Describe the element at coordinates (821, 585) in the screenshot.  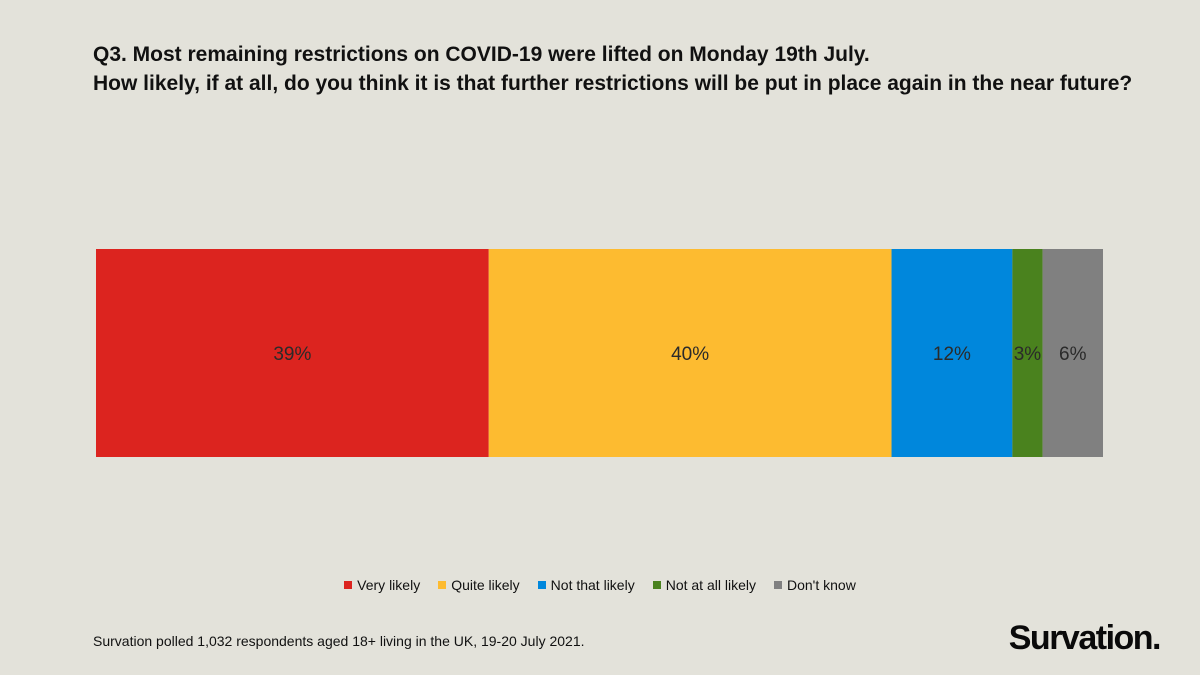
I see `legend-label: Don't know` at that location.